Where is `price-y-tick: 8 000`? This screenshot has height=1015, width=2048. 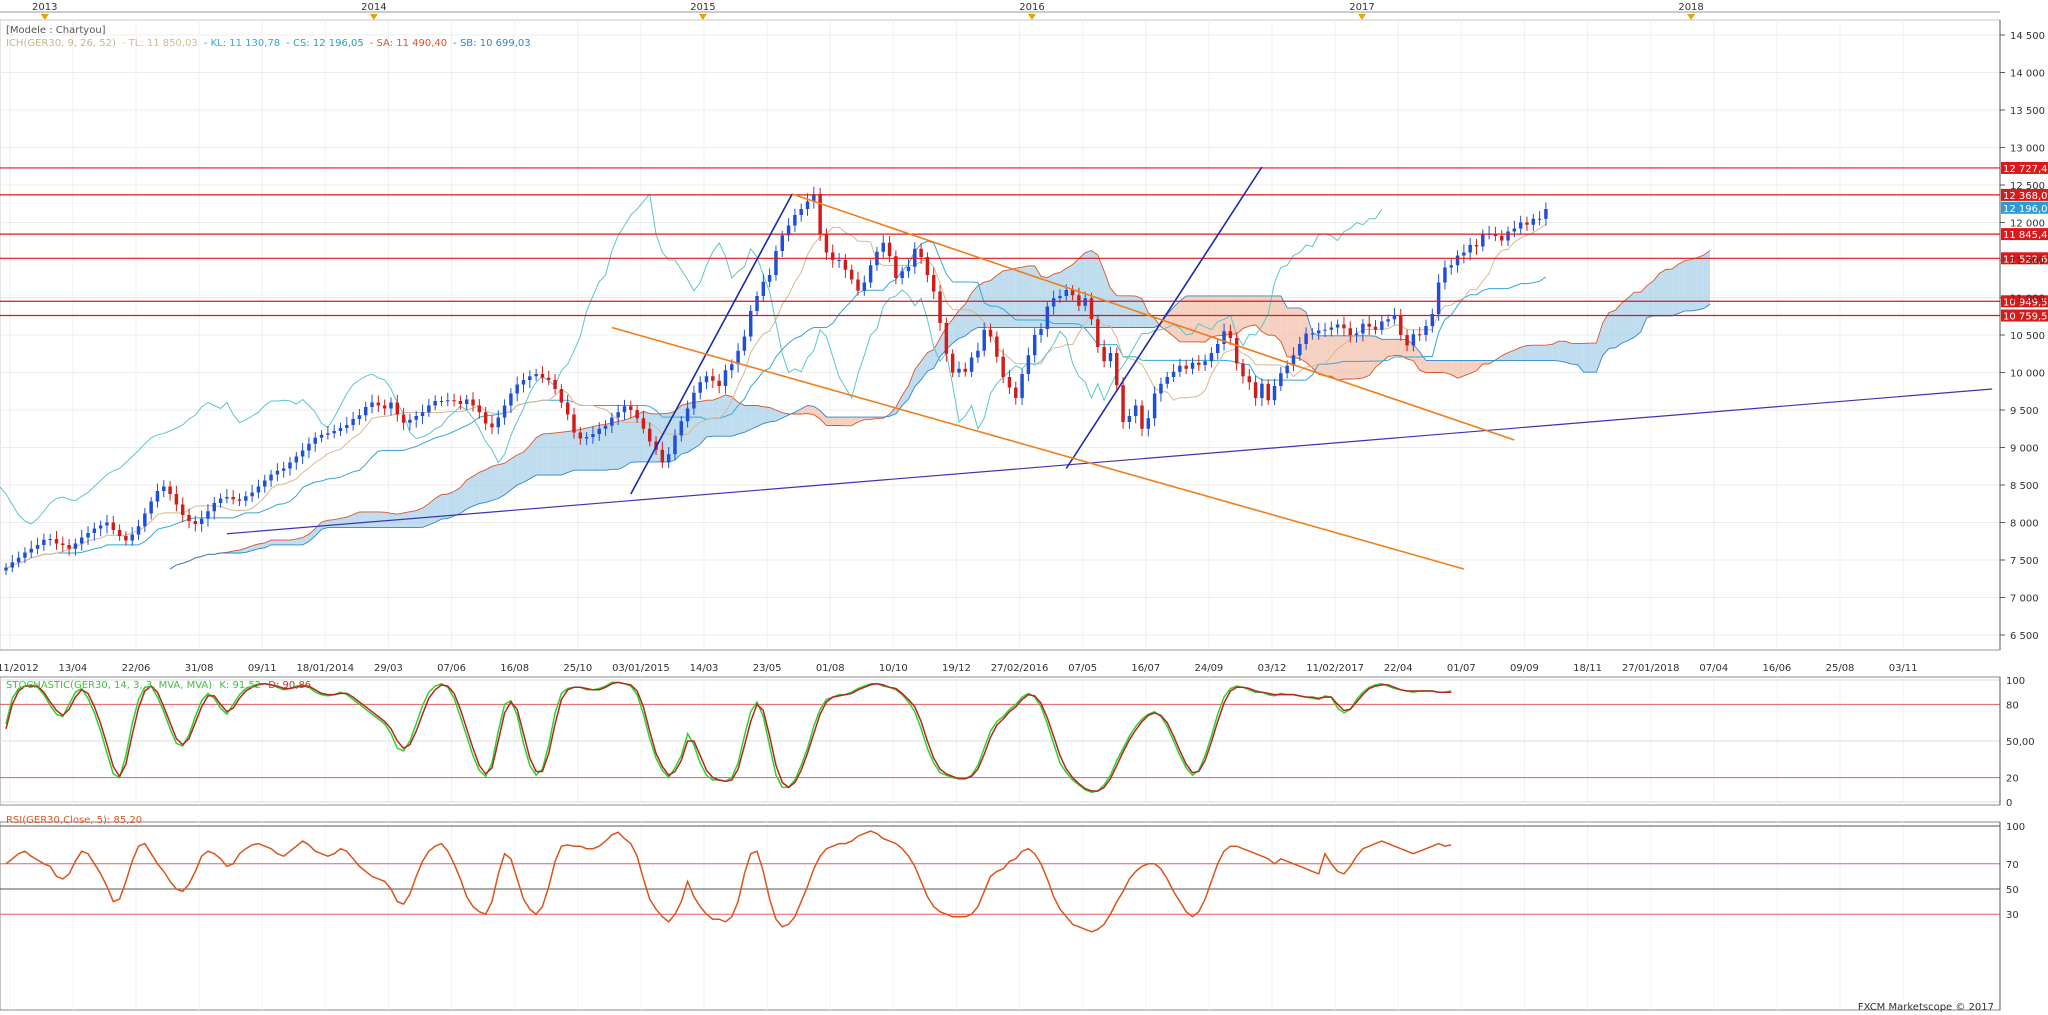 price-y-tick: 8 000 is located at coordinates (2024, 524).